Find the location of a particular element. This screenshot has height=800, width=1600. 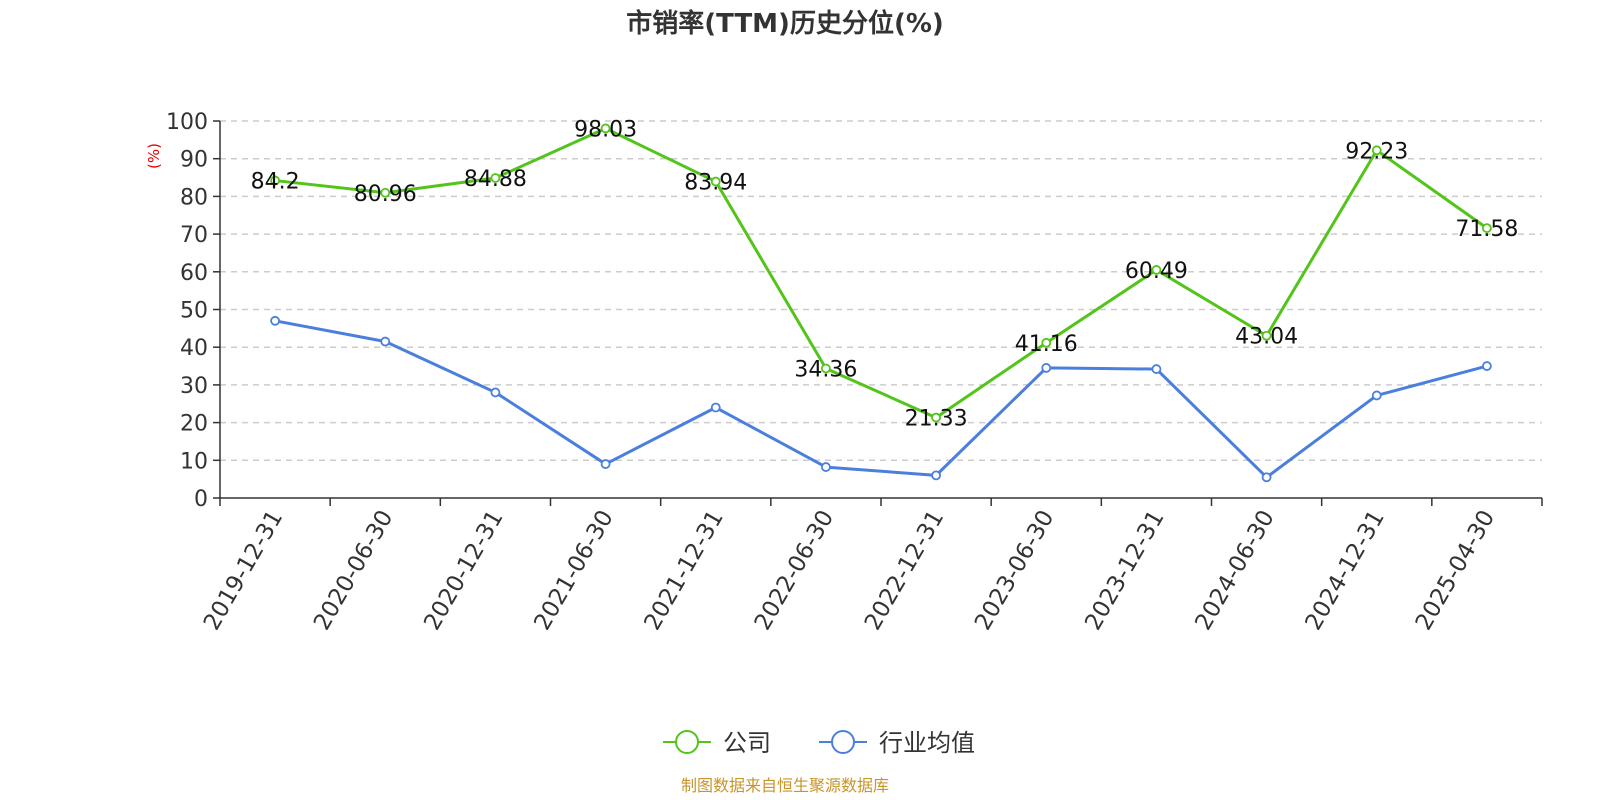

y-axis-label: (%) is located at coordinates (154, 156).